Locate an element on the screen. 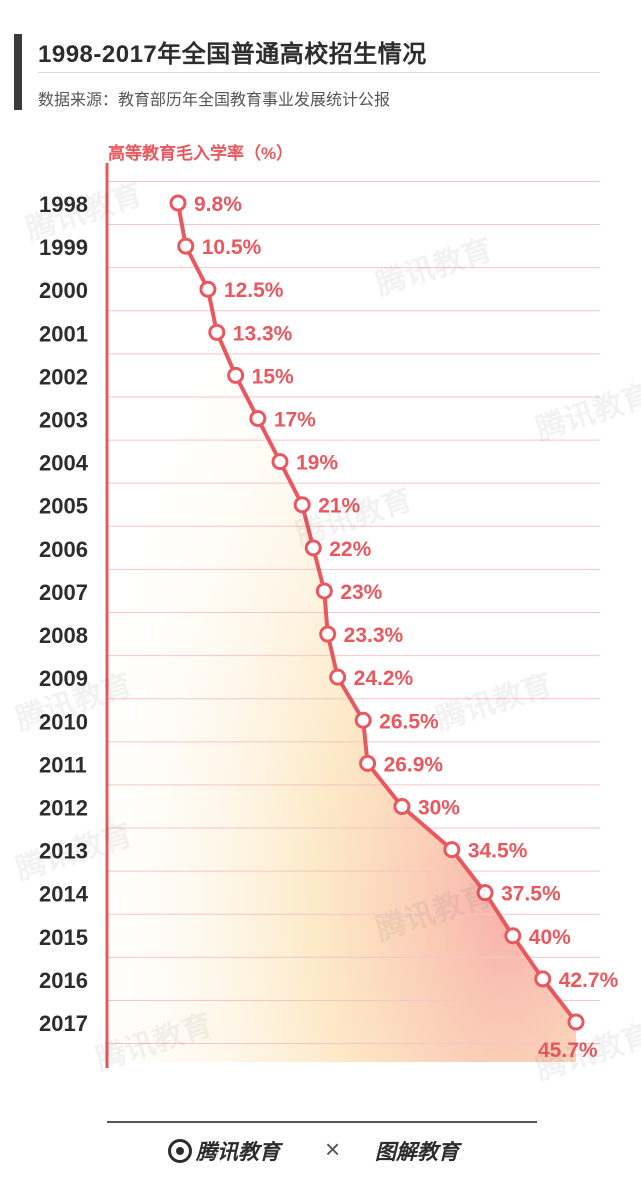  year-tick-label: 2003 is located at coordinates (63, 420).